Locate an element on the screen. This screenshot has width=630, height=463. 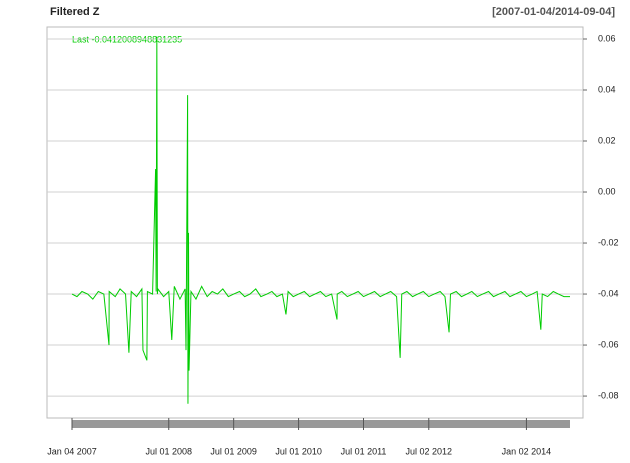
x-tick-label: Jul 01 2011 is located at coordinates (364, 451).